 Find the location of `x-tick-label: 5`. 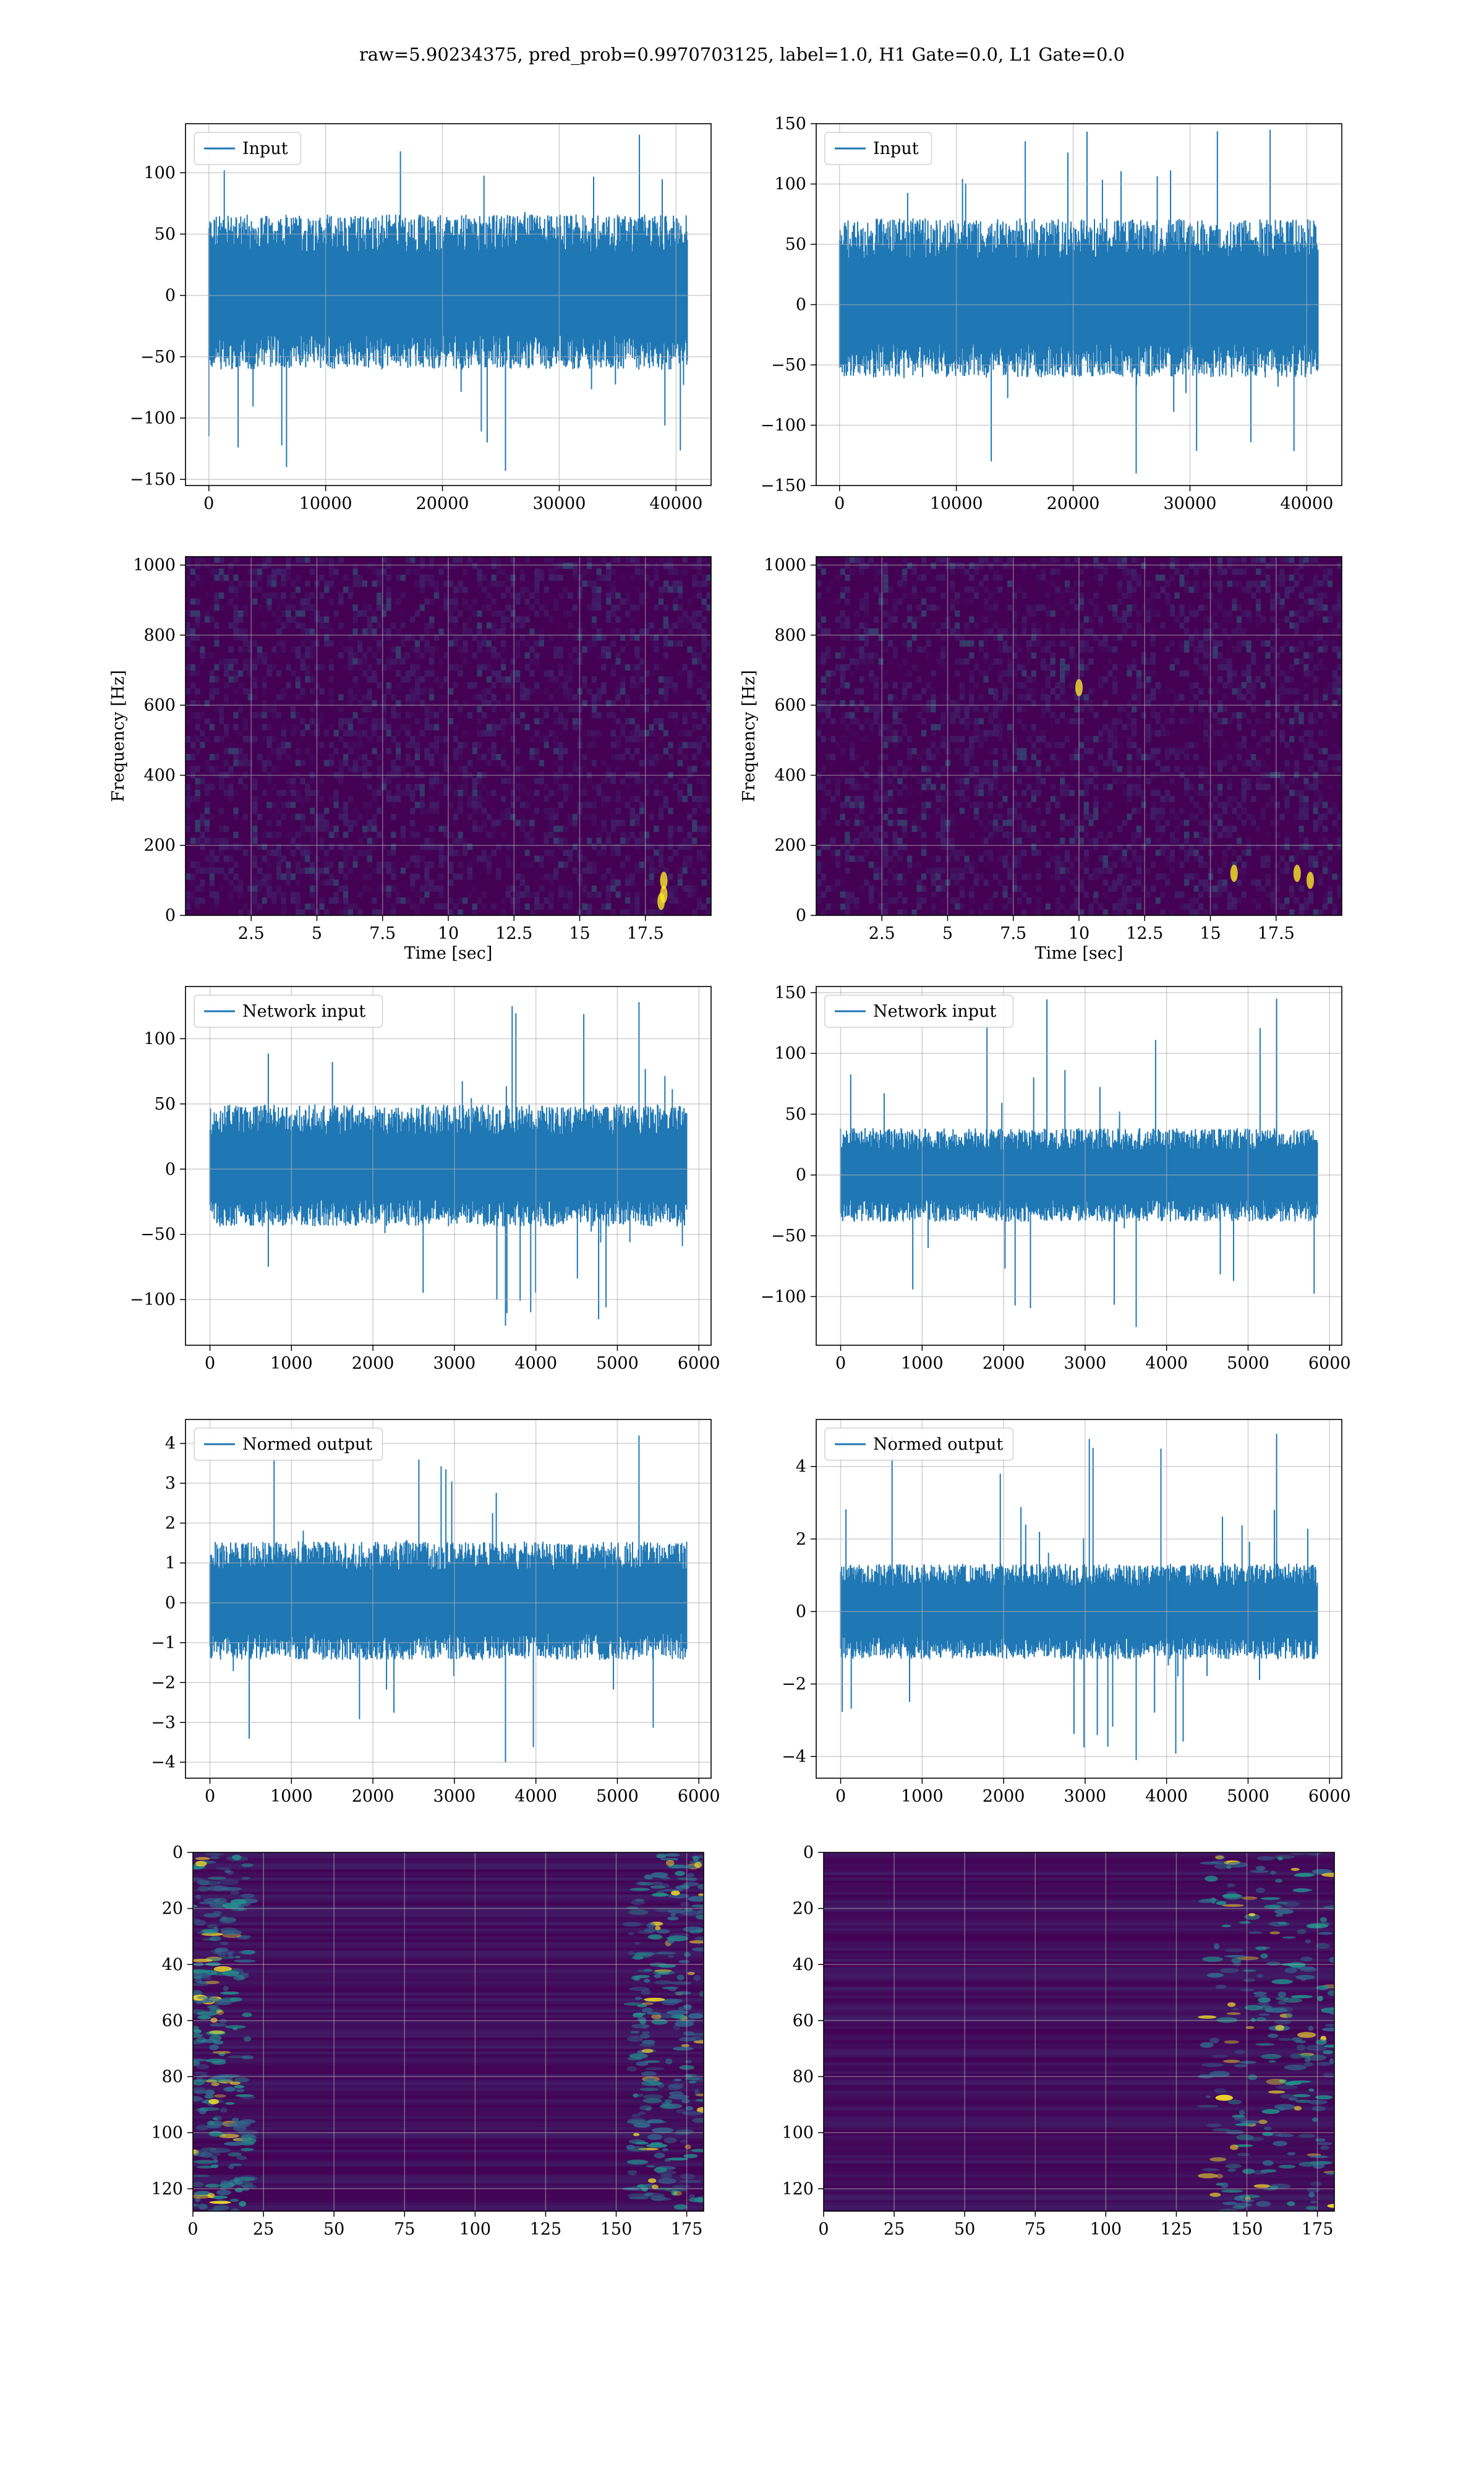

x-tick-label: 5 is located at coordinates (317, 933).